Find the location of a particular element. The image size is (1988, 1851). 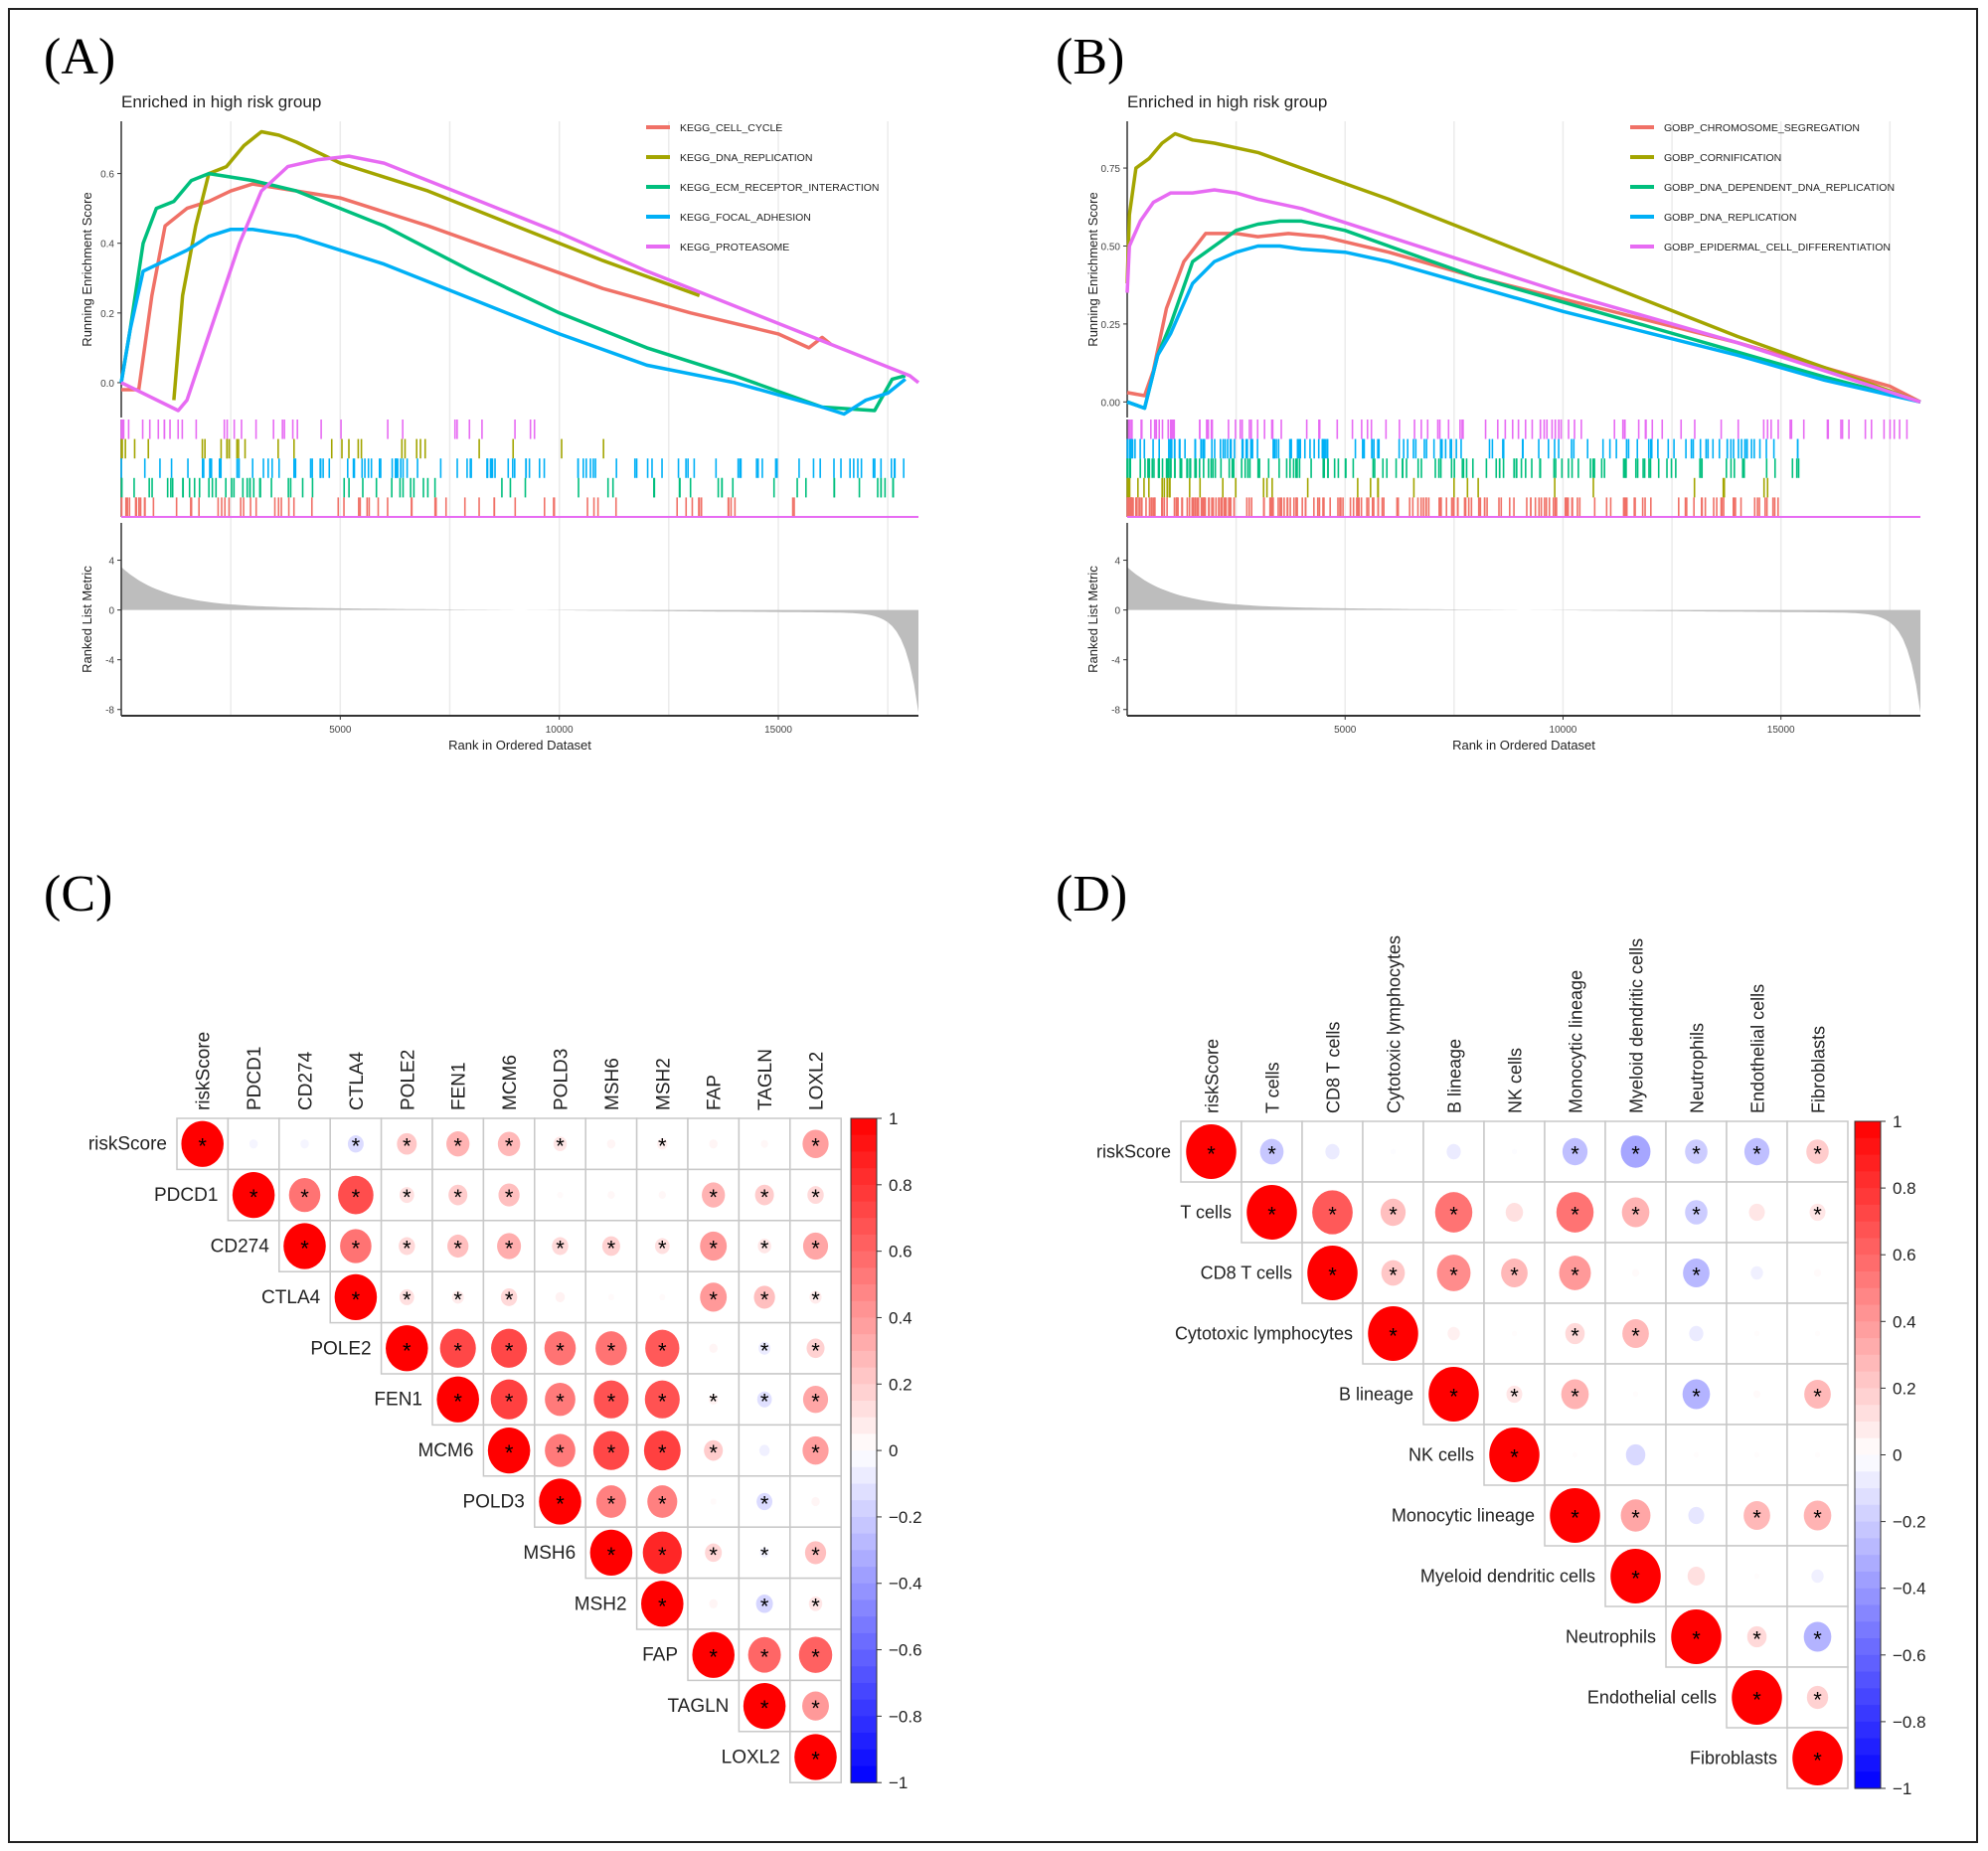

es-line-kegg-proteasome is located at coordinates (520, 283).